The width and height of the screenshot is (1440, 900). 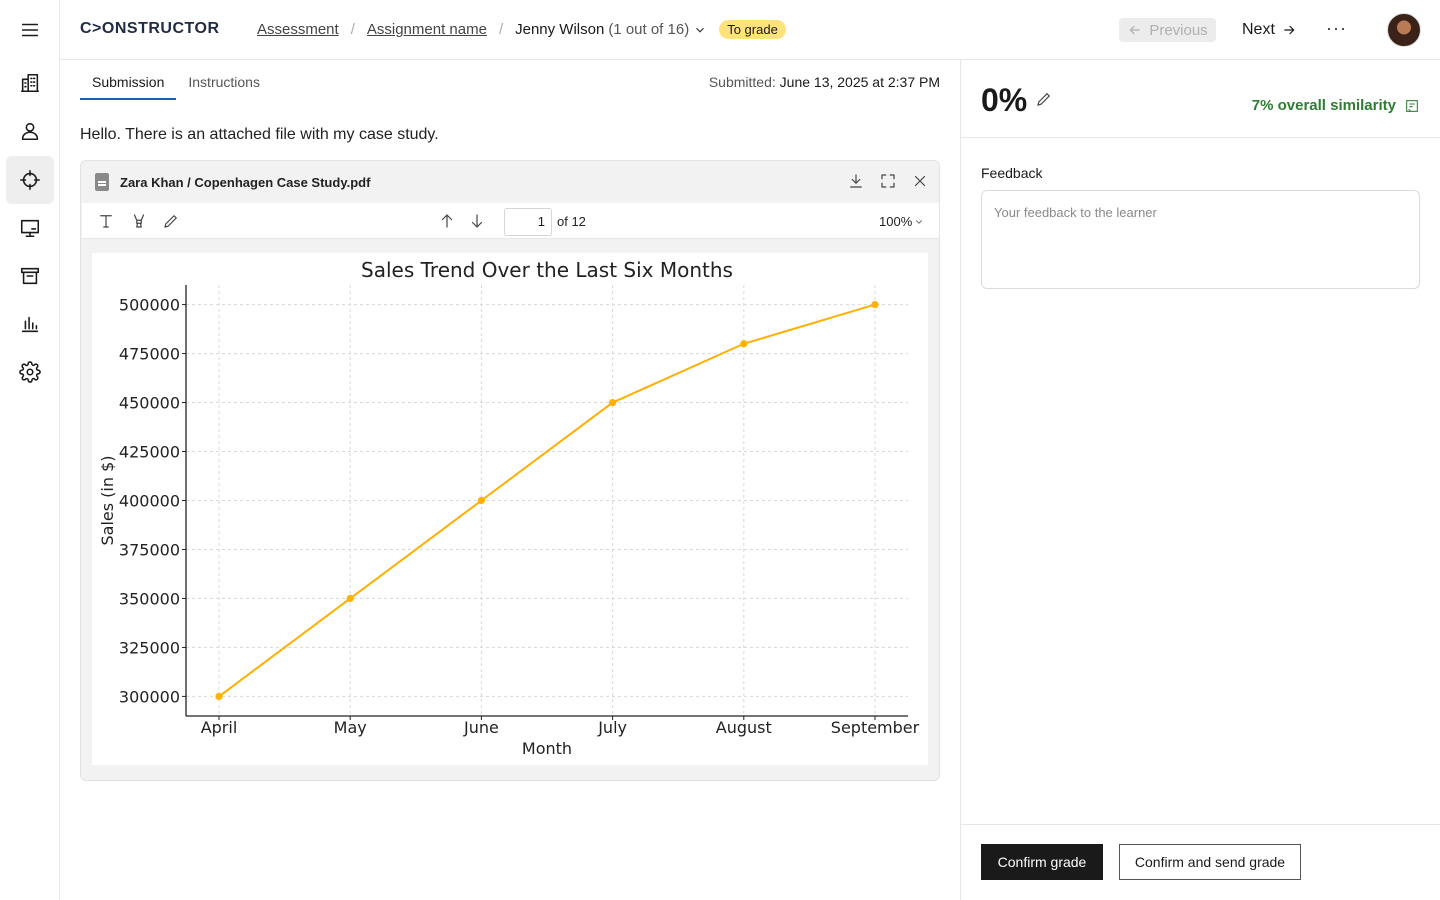 I want to click on text-tool-icon, so click(x=106, y=223).